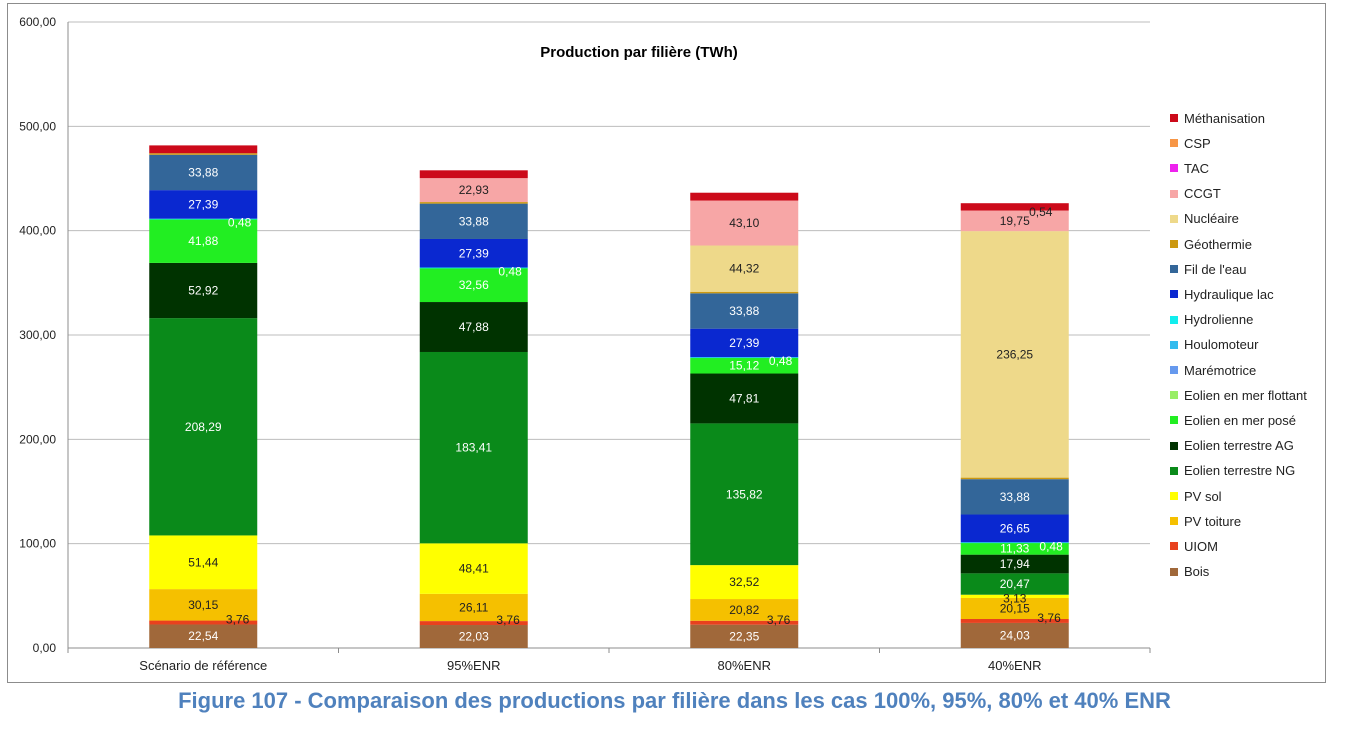  I want to click on x-category-label: 80%ENR, so click(744, 665).